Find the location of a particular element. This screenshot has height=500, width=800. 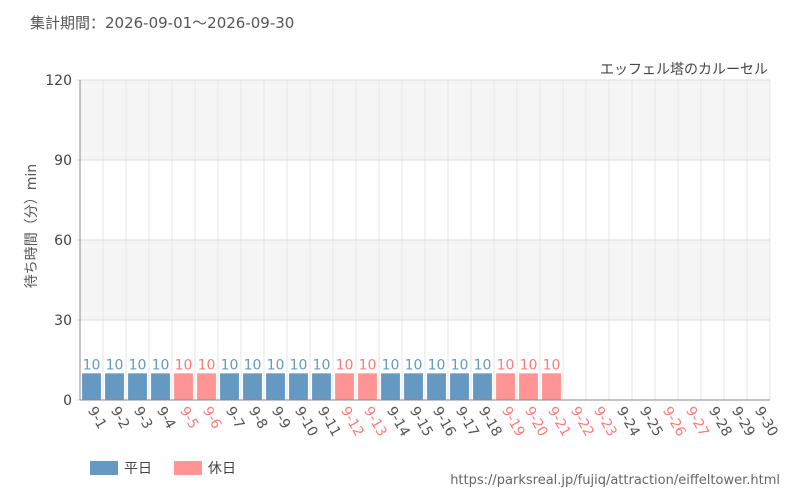

x-tick-label: 9-26 is located at coordinates (674, 422).